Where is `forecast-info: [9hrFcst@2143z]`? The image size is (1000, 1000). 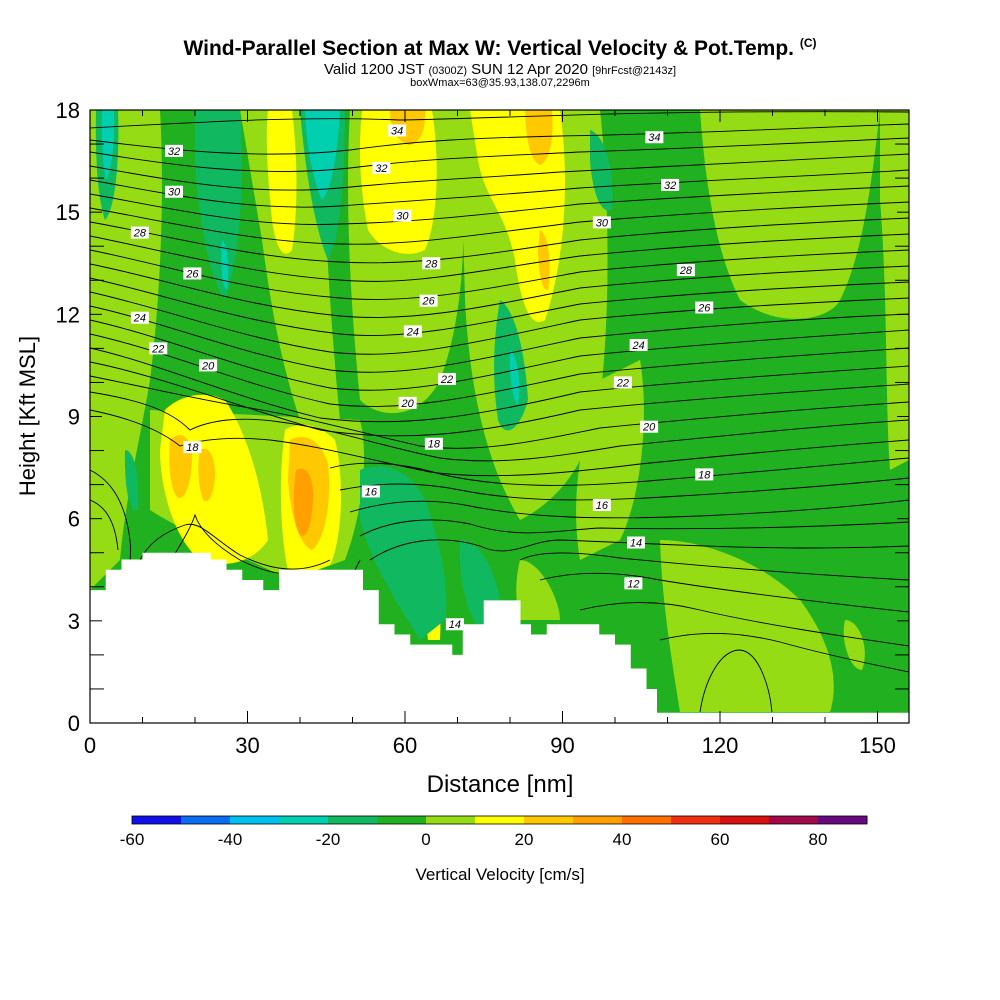
forecast-info: [9hrFcst@2143z] is located at coordinates (634, 71).